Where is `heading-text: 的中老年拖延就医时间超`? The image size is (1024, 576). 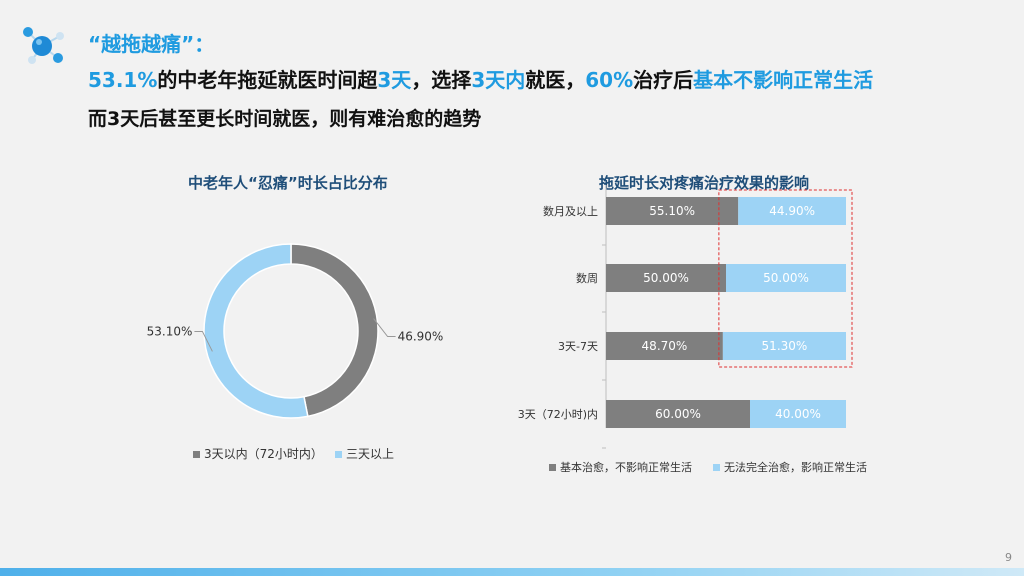
heading-text: 的中老年拖延就医时间超 is located at coordinates (267, 80).